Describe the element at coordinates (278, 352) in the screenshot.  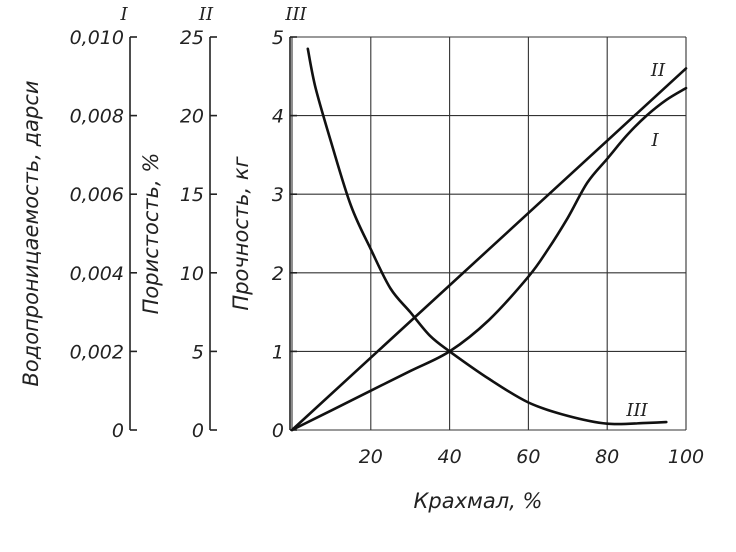
I see `y-tick-label: 1` at that location.